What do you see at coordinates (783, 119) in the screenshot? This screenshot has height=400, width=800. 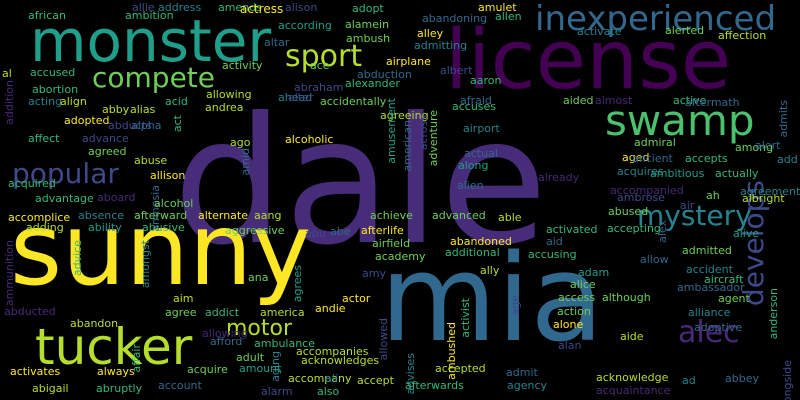 I see `word-admits: admits` at bounding box center [783, 119].